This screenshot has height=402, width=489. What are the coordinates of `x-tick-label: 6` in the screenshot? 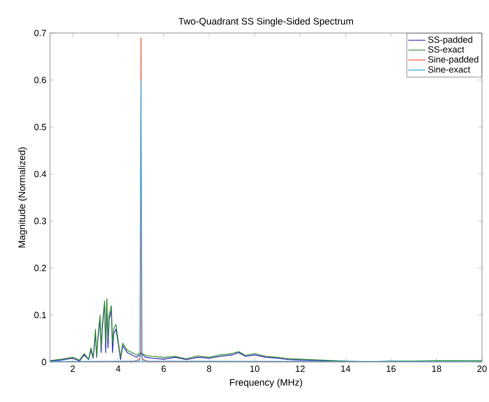 It's located at (164, 369).